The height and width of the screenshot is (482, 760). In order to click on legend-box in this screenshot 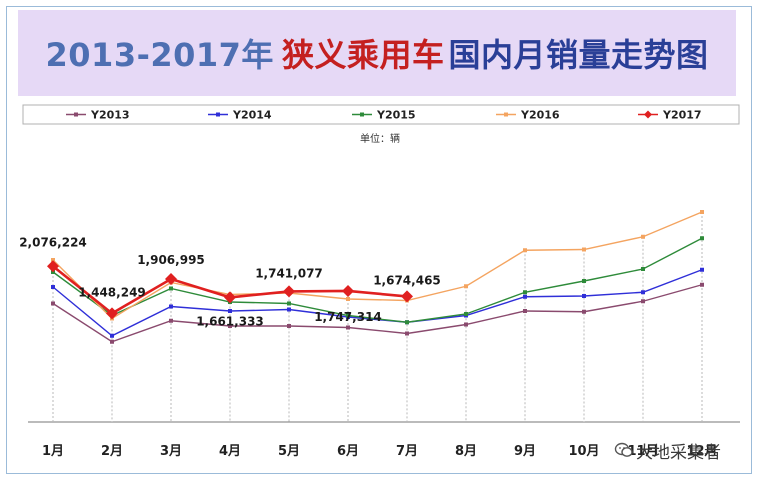, I will do `click(381, 114)`.